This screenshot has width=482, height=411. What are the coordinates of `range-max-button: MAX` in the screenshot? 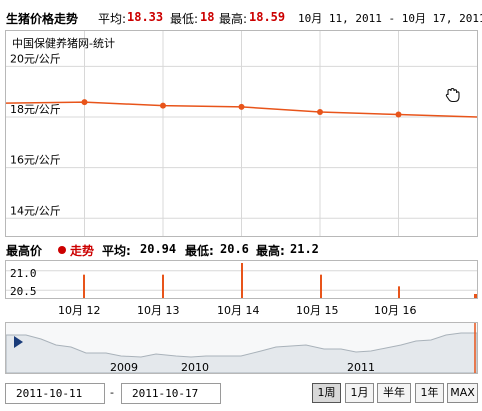 It's located at (462, 393).